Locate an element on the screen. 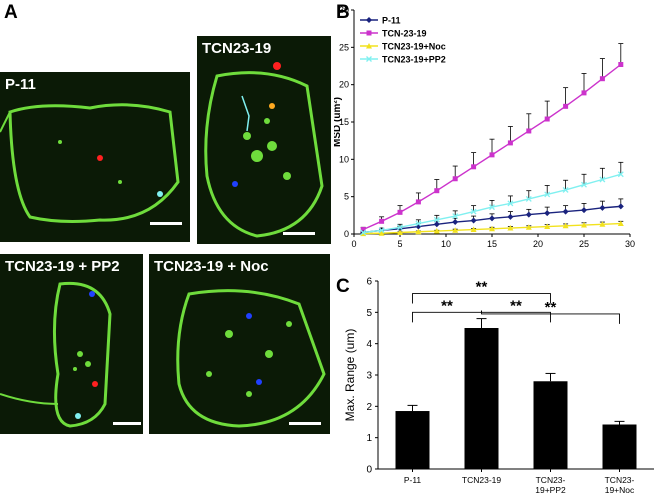 Image resolution: width=664 pixels, height=502 pixels. micrograph-noc: TCN23-19 + Noc is located at coordinates (239, 344).